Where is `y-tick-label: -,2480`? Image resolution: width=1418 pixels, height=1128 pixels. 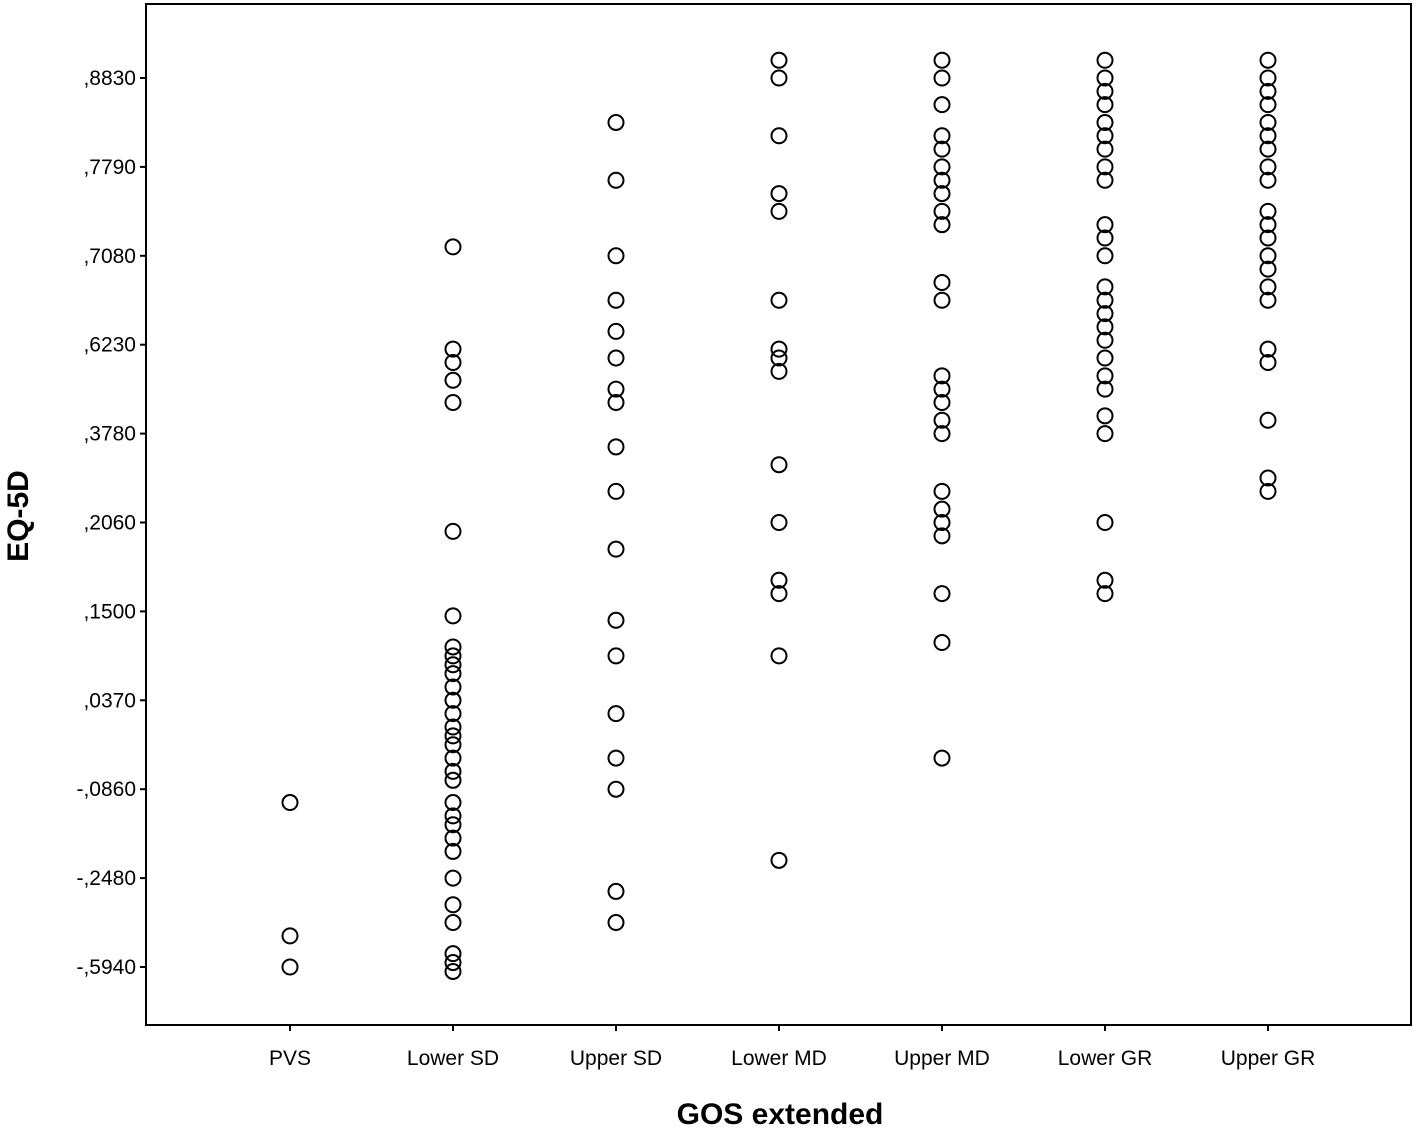 y-tick-label: -,2480 is located at coordinates (106, 878).